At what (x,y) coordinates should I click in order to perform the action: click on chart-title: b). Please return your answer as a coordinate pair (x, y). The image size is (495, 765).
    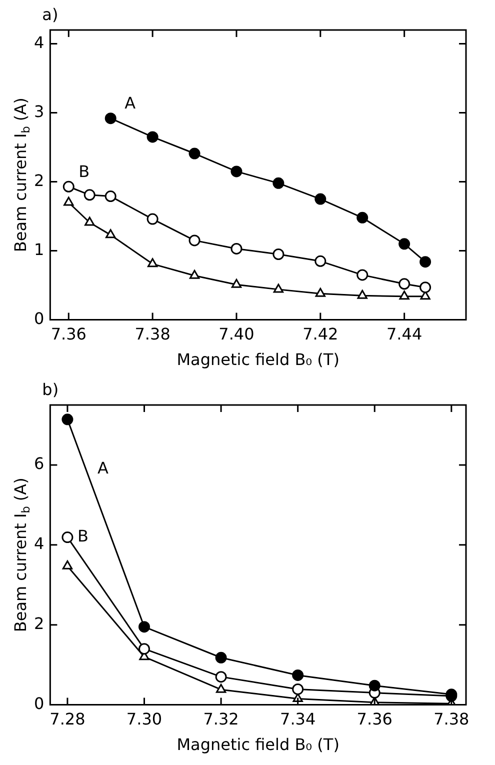
    Looking at the image, I should click on (50, 390).